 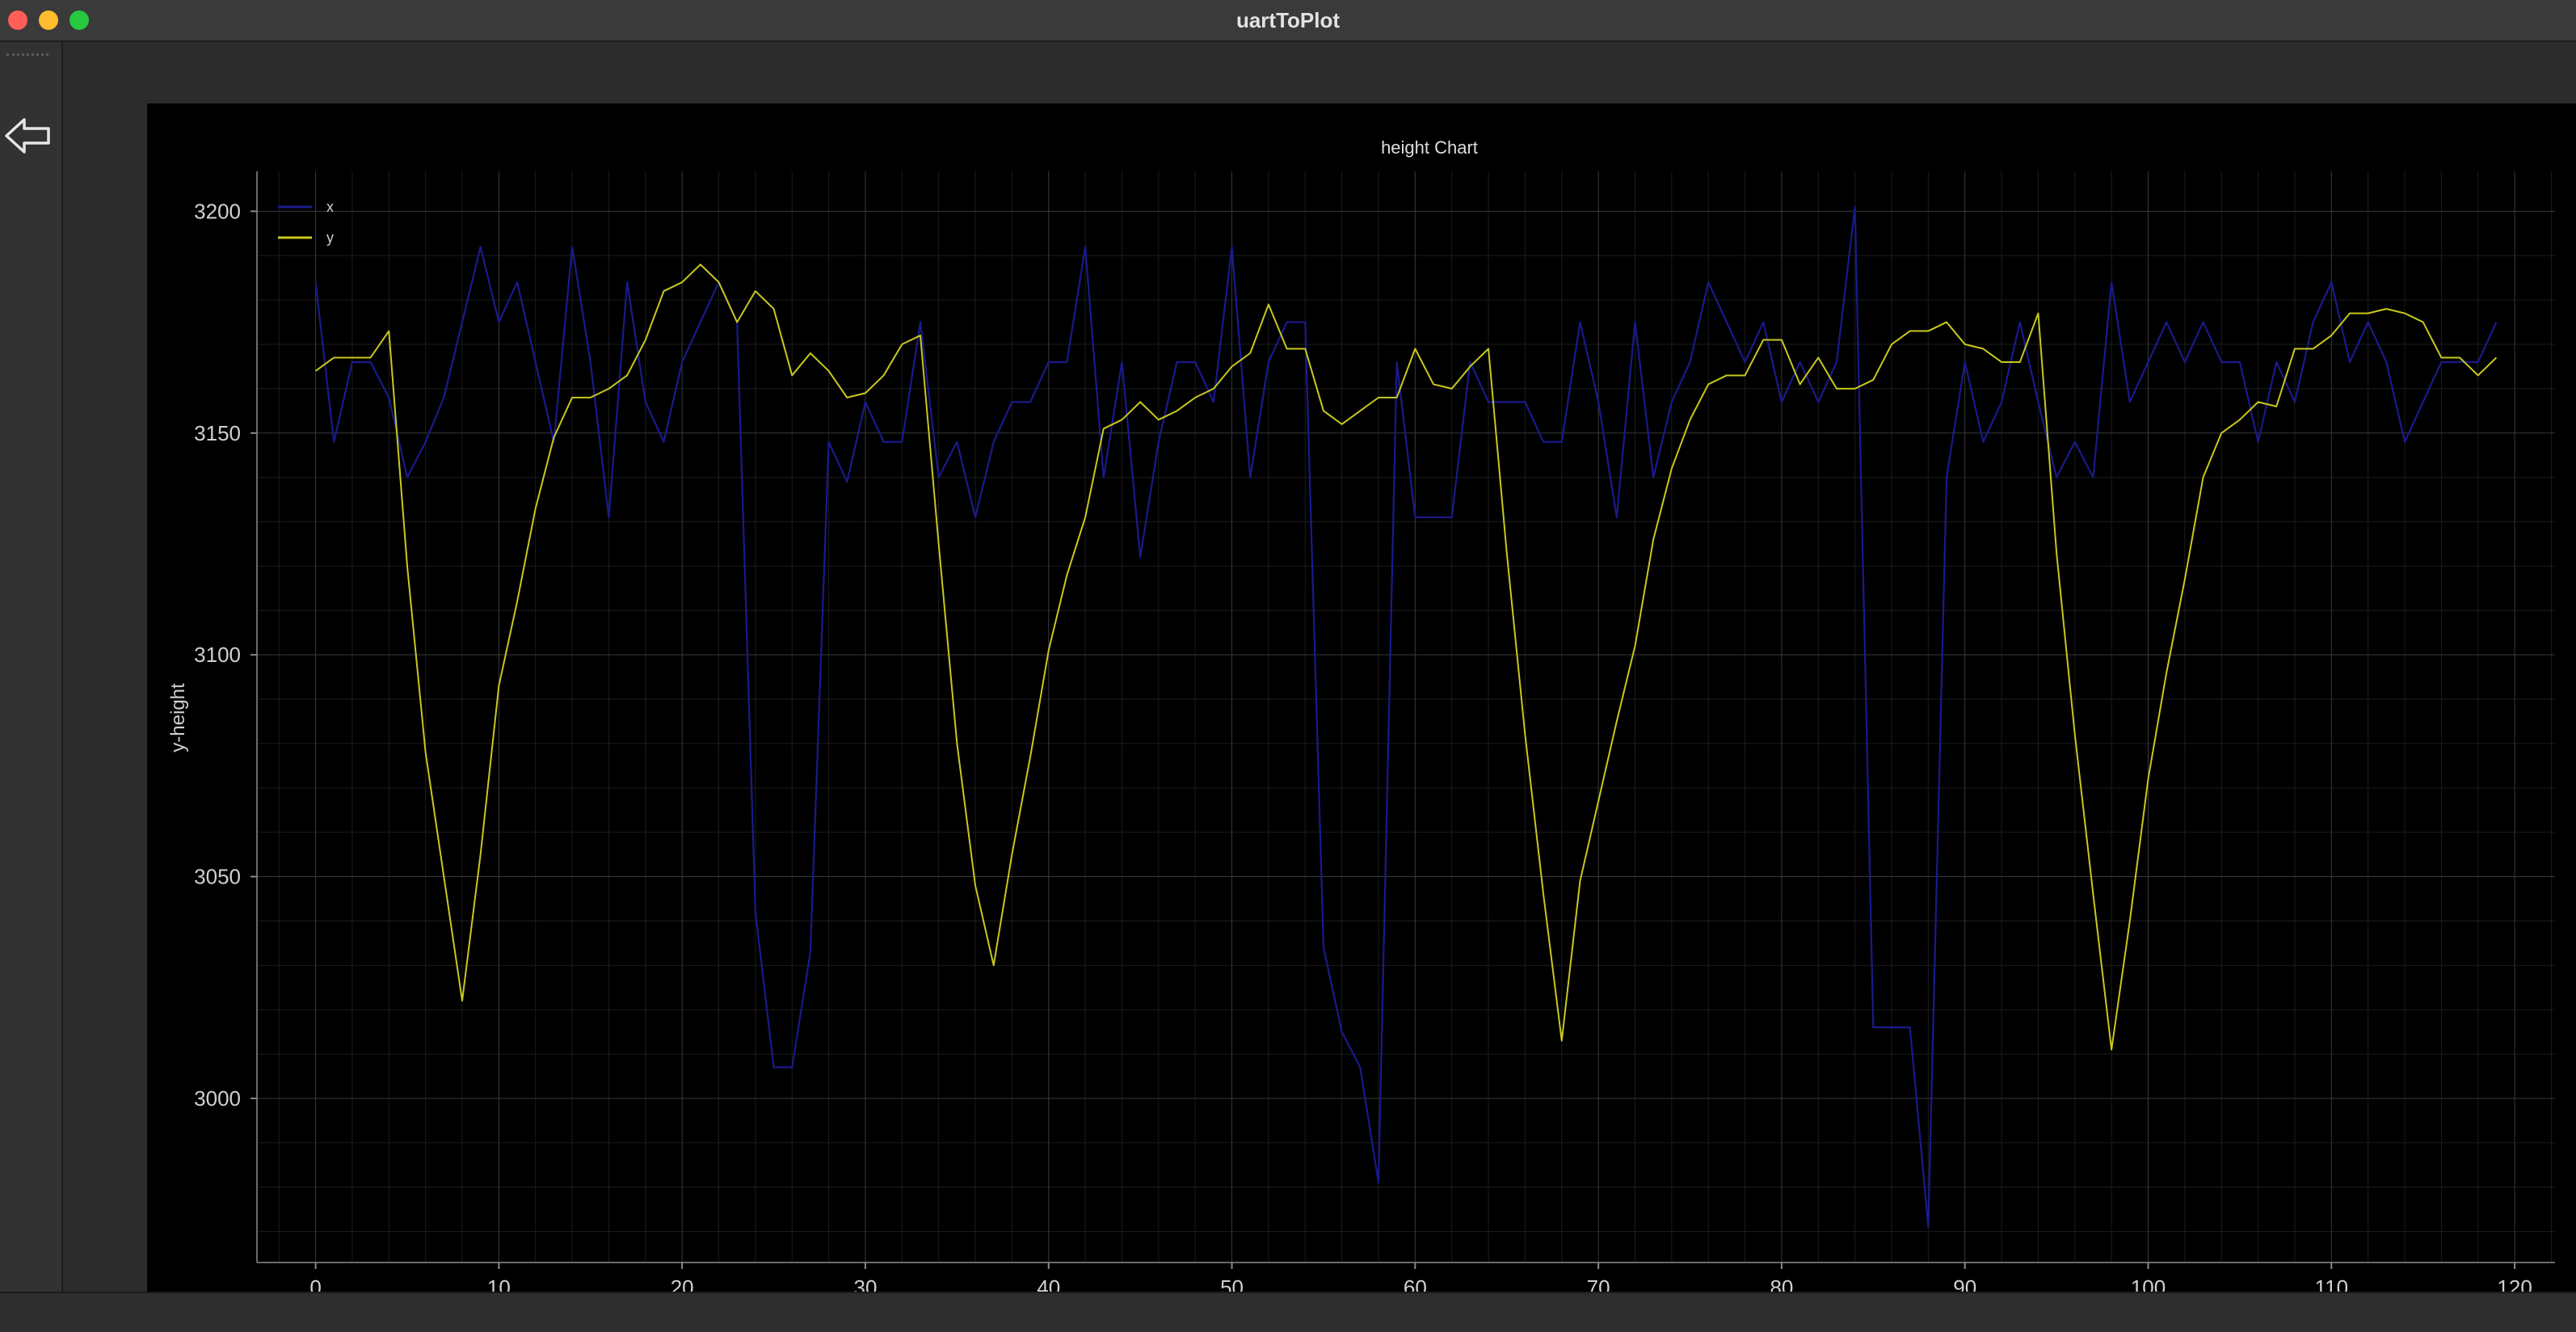 What do you see at coordinates (27, 56) in the screenshot?
I see `toolbar-grip-handle` at bounding box center [27, 56].